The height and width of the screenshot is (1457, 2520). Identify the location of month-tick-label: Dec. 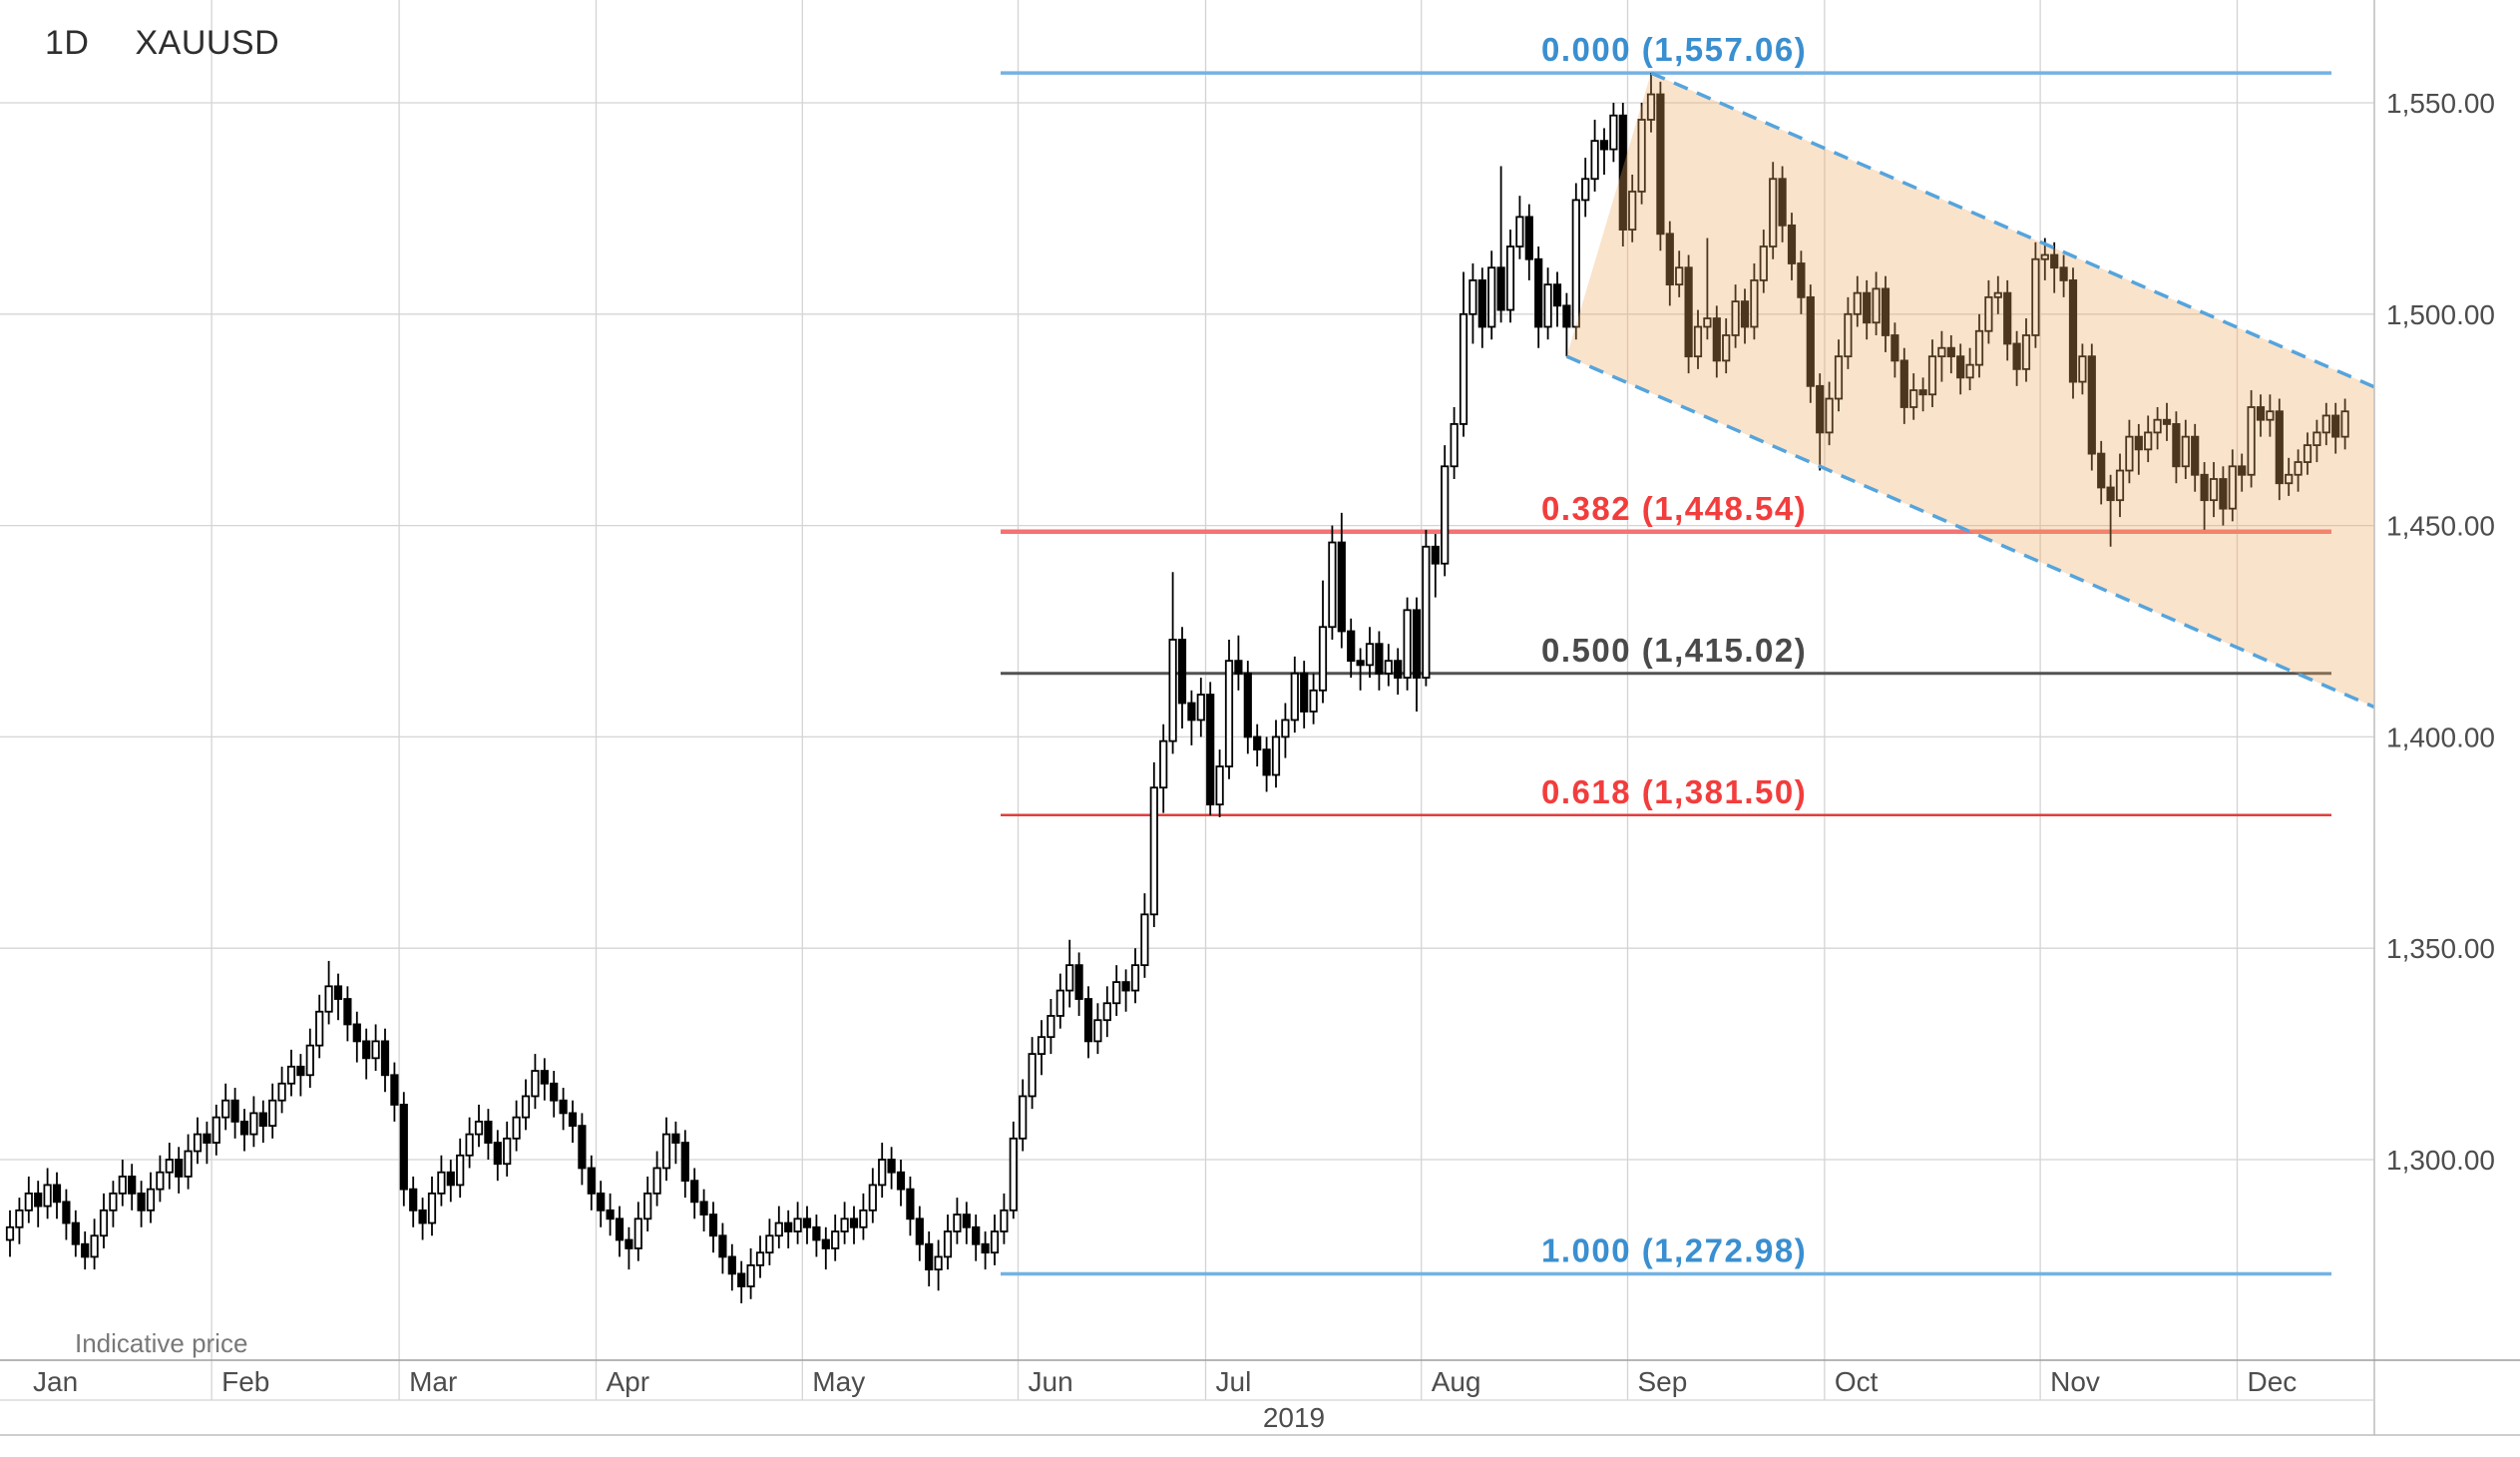
(2273, 1382).